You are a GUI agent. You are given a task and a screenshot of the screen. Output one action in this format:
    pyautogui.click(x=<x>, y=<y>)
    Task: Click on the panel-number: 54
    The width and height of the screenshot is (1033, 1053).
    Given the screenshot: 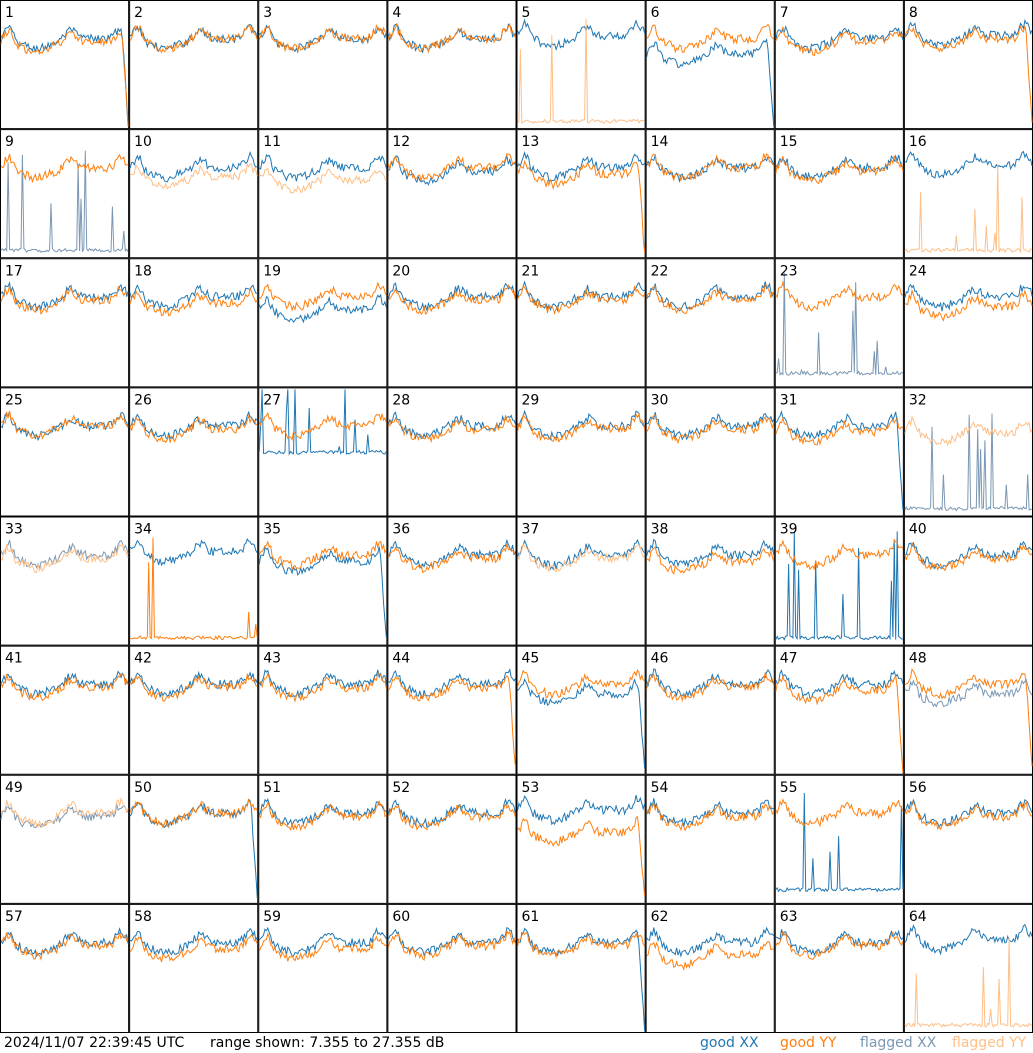 What is the action you would take?
    pyautogui.click(x=660, y=788)
    